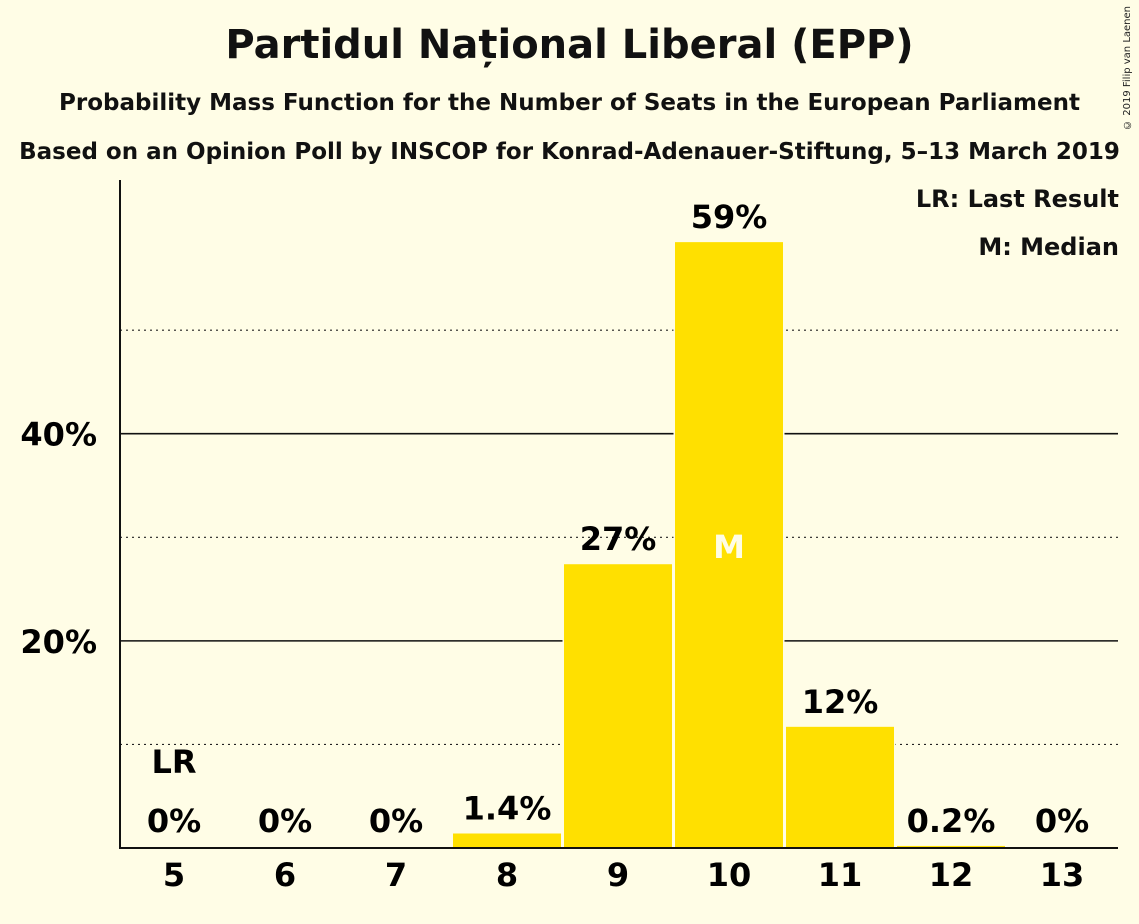  I want to click on x-tick-label: 11, so click(840, 875).